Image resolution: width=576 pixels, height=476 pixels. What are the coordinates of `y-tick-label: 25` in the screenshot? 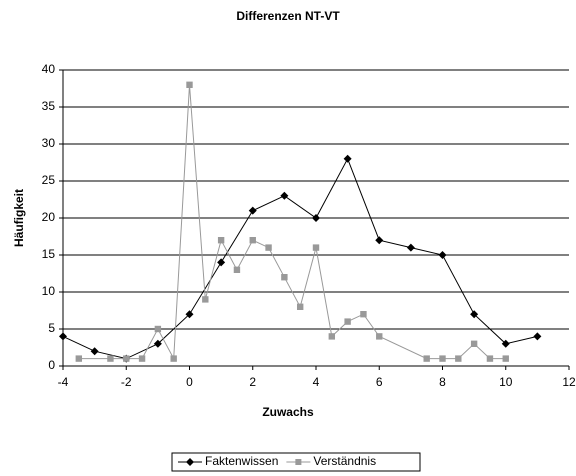 It's located at (49, 180).